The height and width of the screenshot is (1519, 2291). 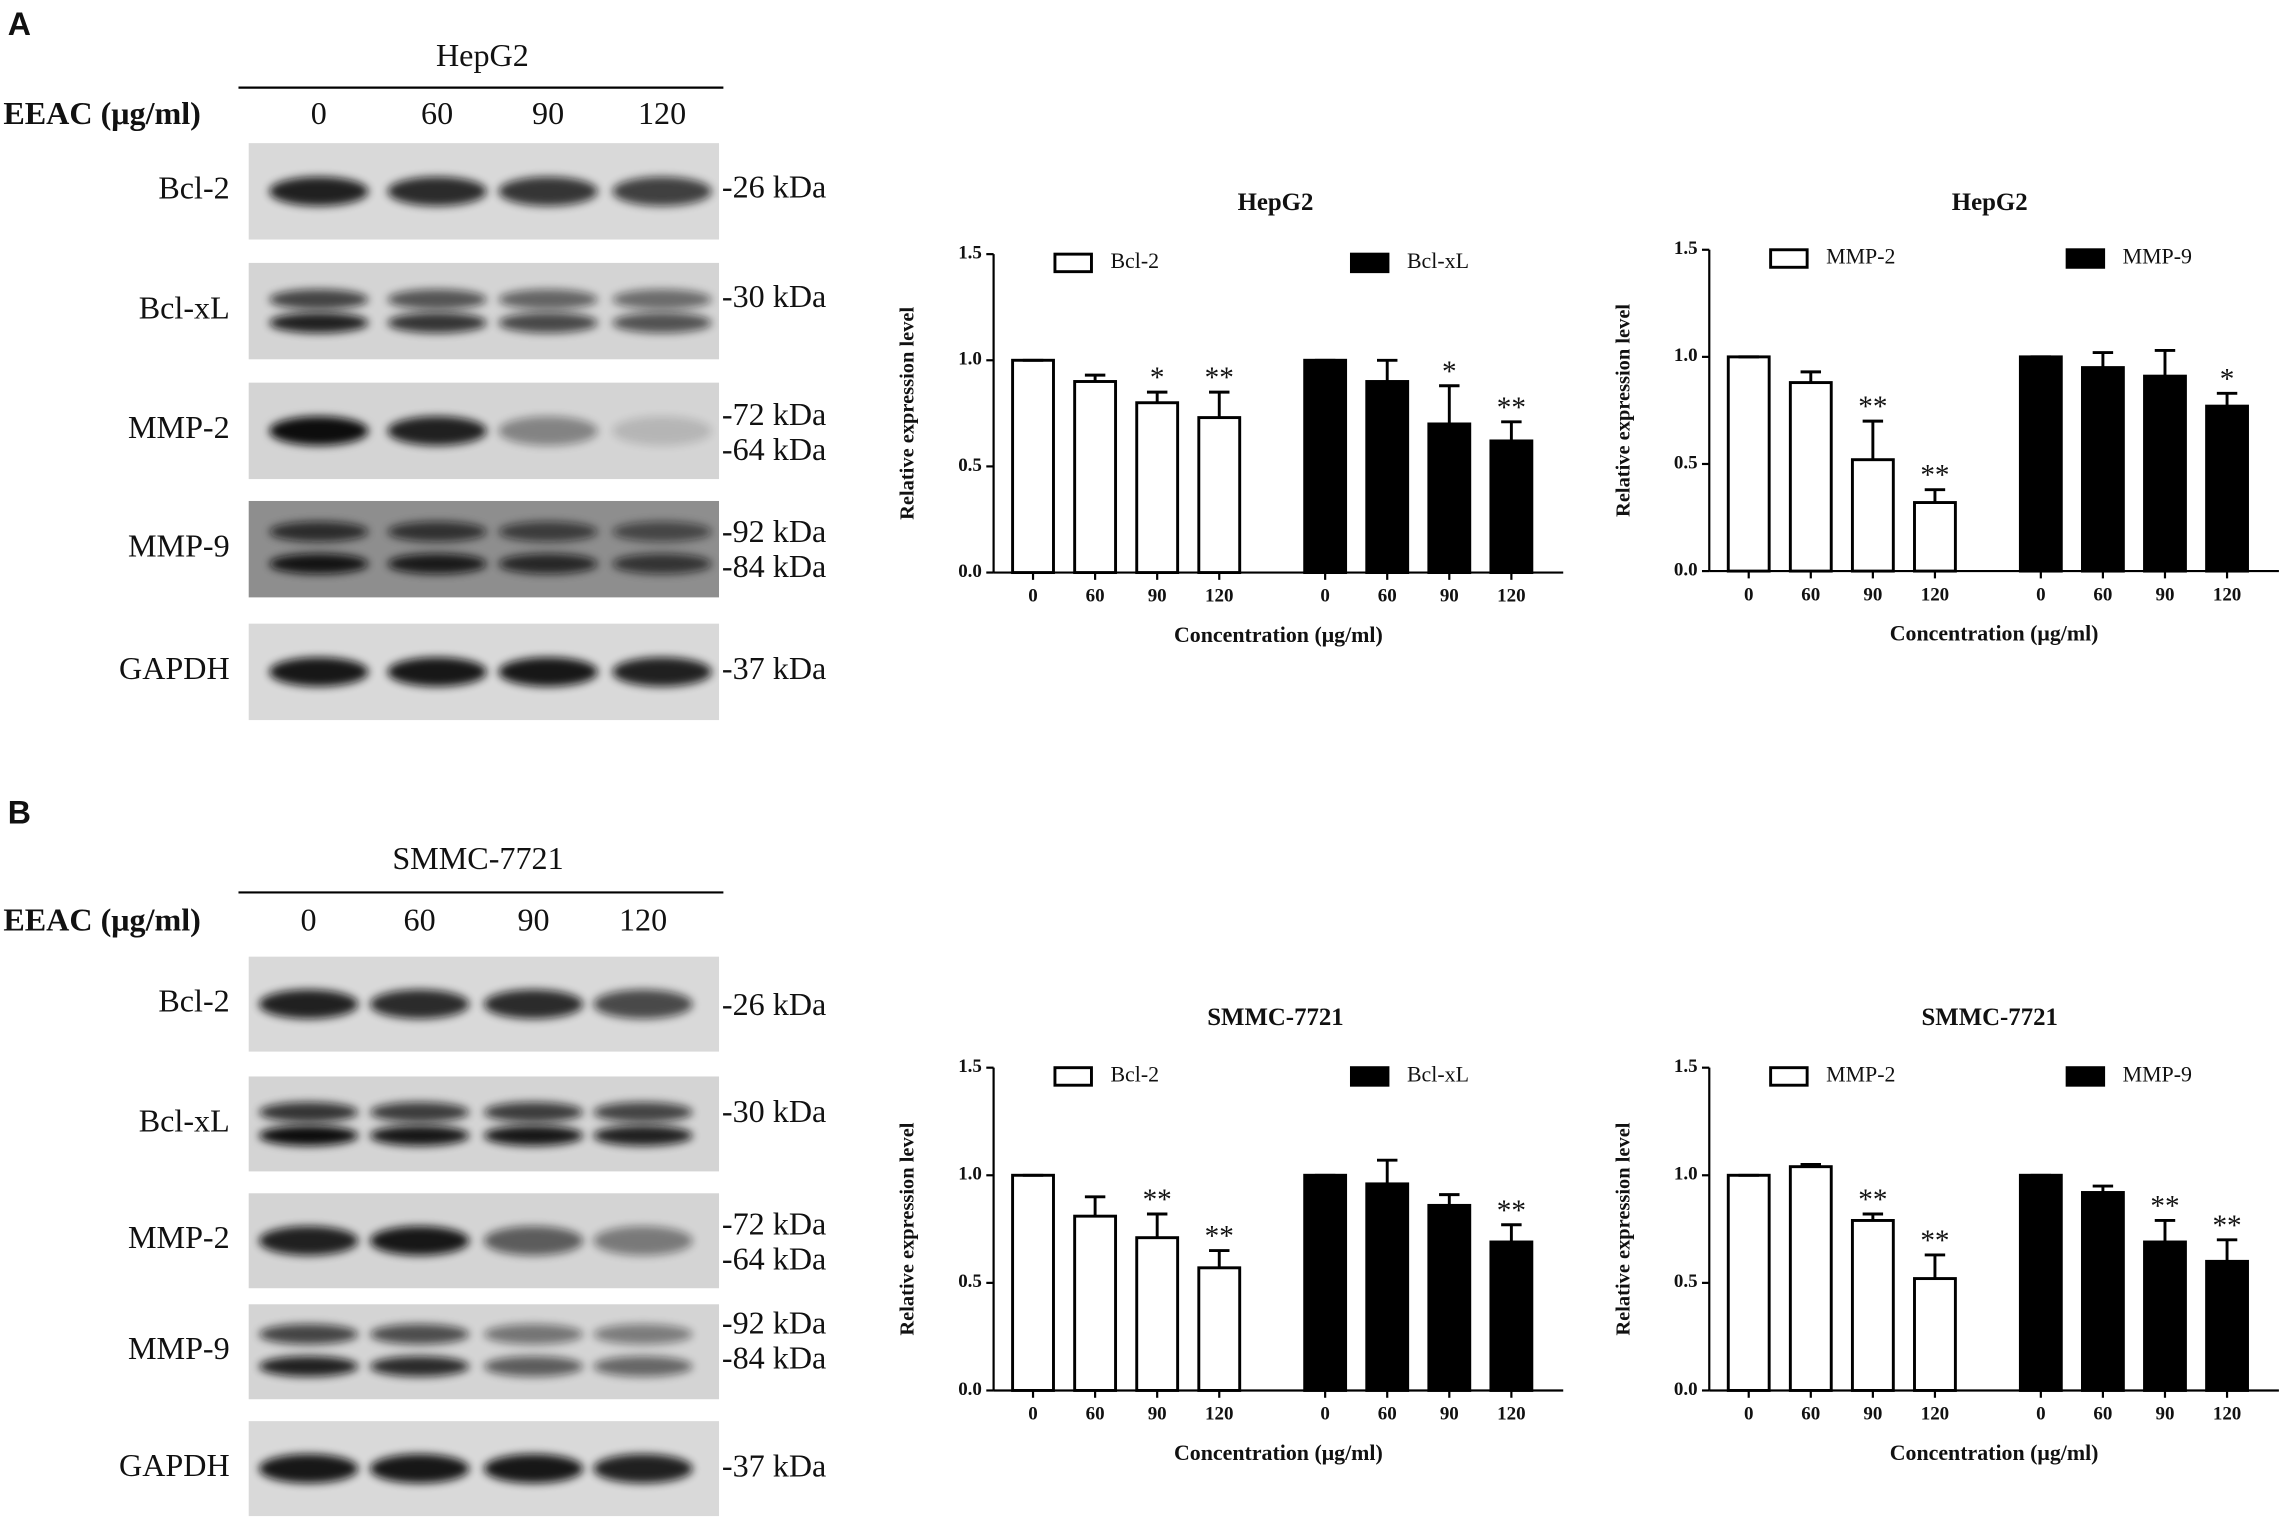 I want to click on row-label: Bcl-xL, so click(x=184, y=307).